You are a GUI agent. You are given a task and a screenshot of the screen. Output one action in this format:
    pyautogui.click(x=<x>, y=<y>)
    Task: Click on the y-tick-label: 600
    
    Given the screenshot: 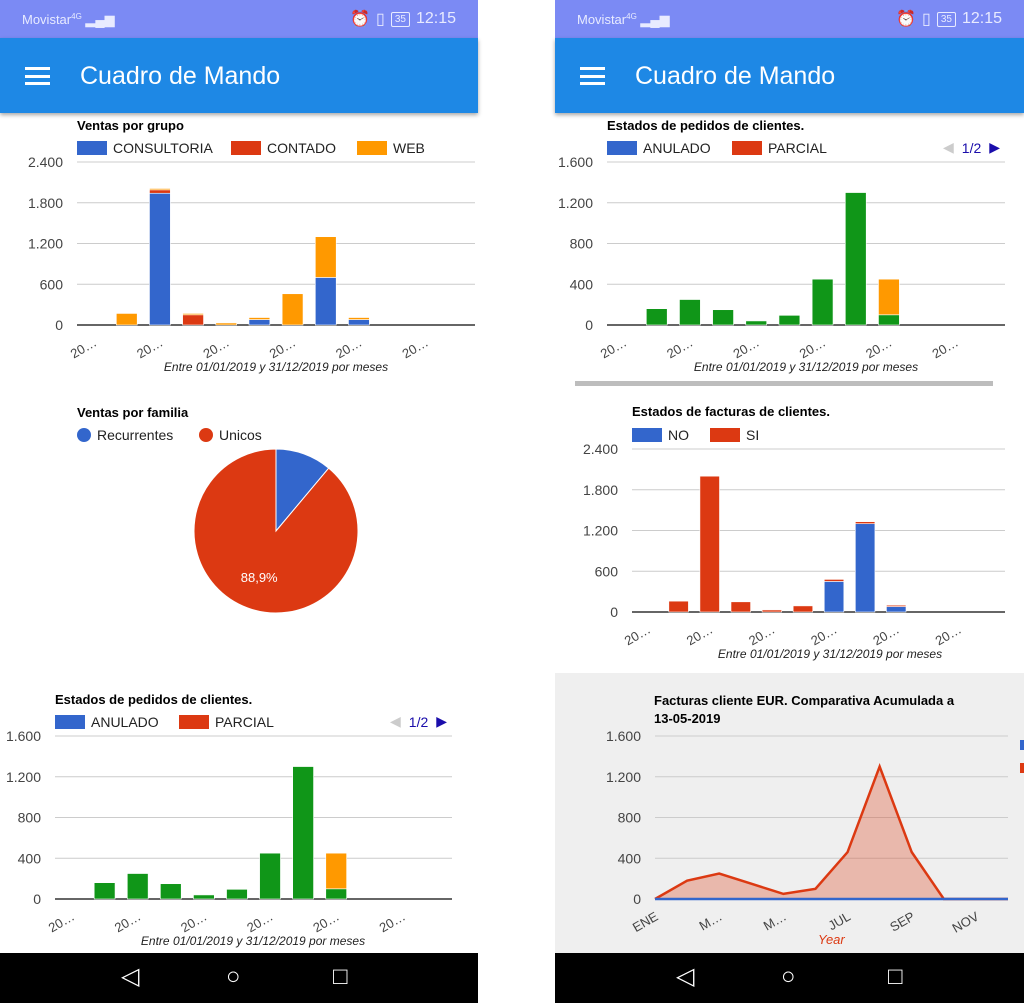 What is the action you would take?
    pyautogui.click(x=52, y=284)
    